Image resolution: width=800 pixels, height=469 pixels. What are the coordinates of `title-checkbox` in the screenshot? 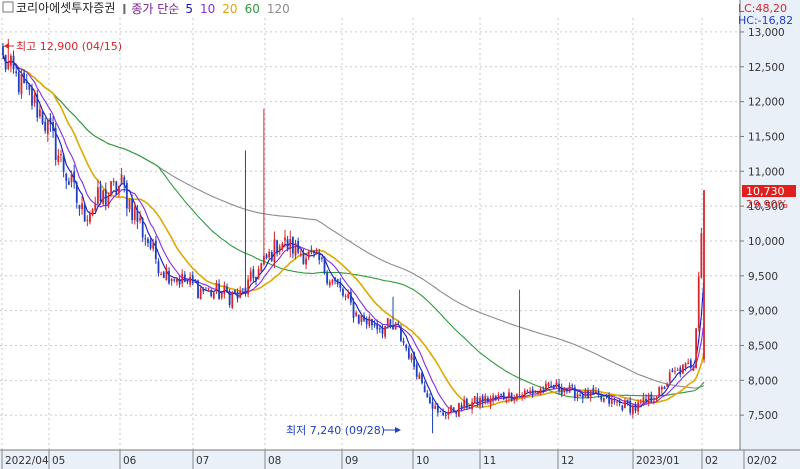 It's located at (8, 7).